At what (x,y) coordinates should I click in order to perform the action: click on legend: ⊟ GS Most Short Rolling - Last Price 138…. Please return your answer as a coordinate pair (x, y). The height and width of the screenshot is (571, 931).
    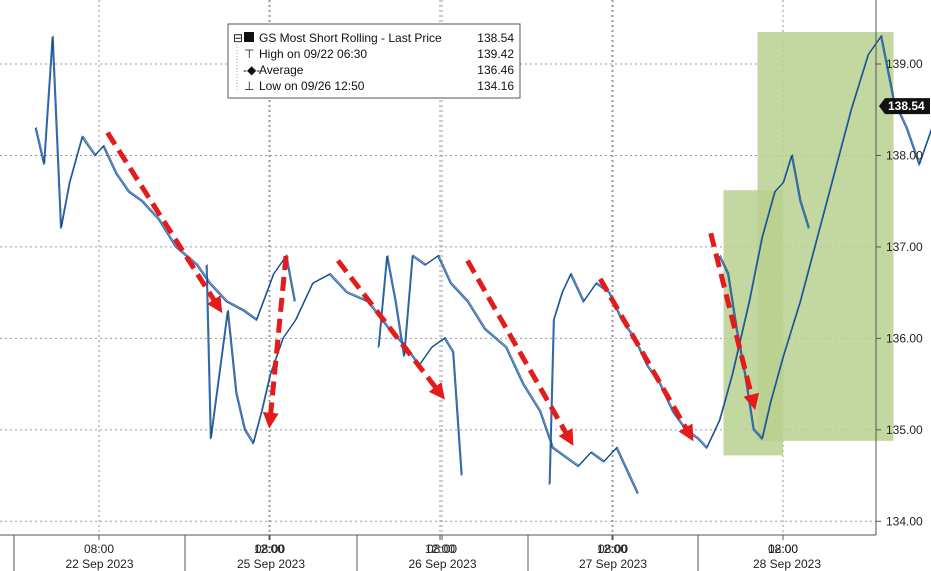
    Looking at the image, I should click on (374, 61).